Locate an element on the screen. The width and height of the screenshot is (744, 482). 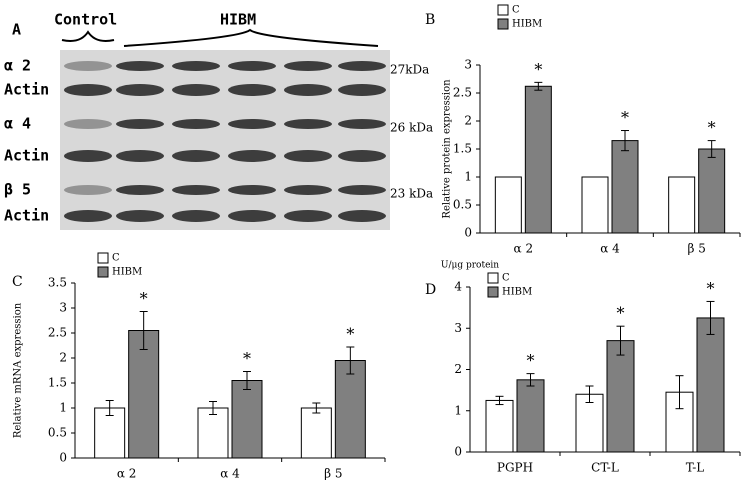
size-label: 26 kDa is located at coordinates (411, 128).